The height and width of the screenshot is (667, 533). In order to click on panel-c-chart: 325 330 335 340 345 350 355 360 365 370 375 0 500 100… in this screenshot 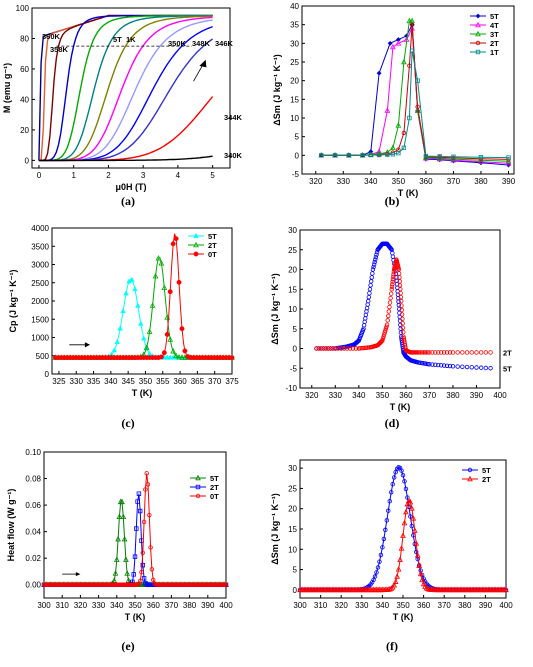, I will do `click(123, 311)`.